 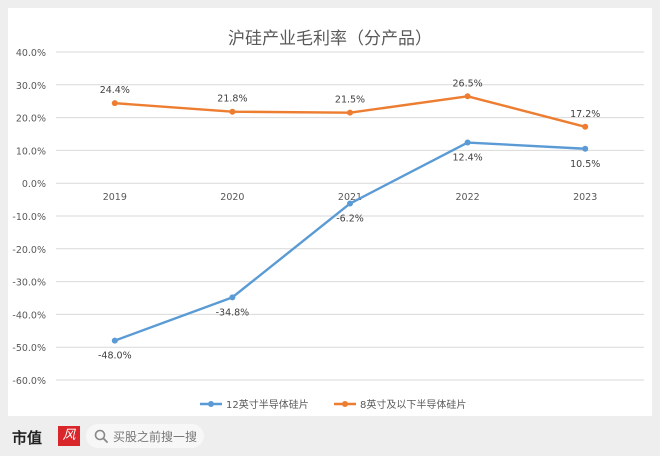 What do you see at coordinates (29, 250) in the screenshot?
I see `y-tick-label: -20.0%` at bounding box center [29, 250].